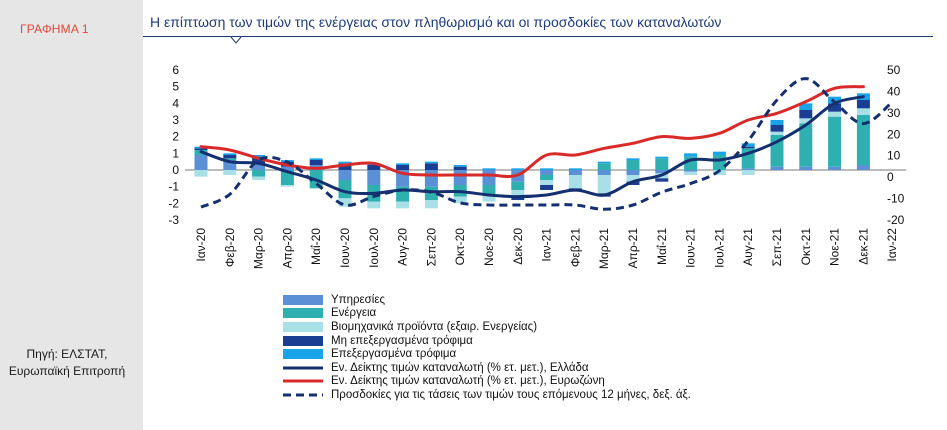 Image resolution: width=947 pixels, height=430 pixels. Describe the element at coordinates (175, 87) in the screenshot. I see `y-left-tick-label: 5` at that location.